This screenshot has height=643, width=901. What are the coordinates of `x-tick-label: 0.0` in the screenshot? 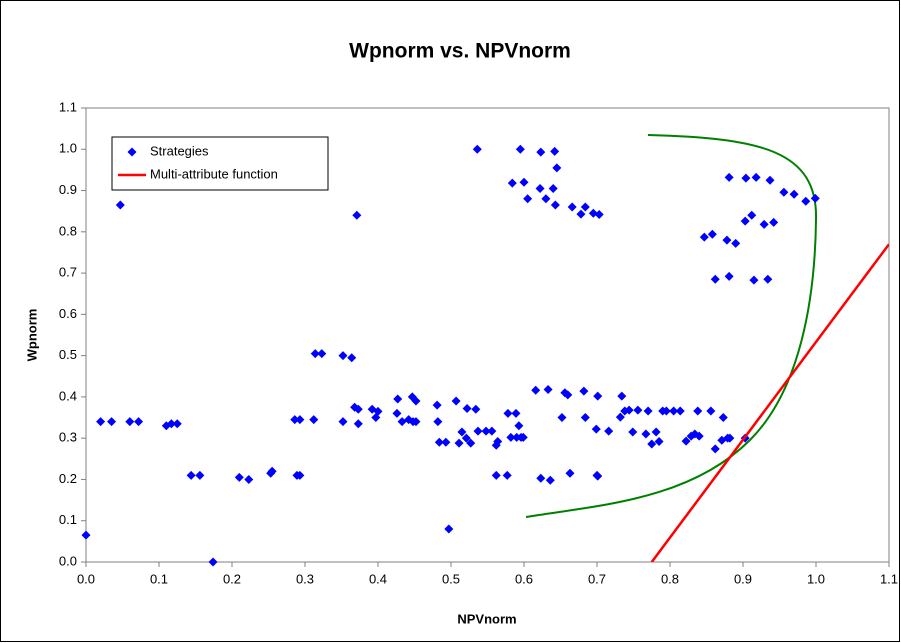 It's located at (86, 578).